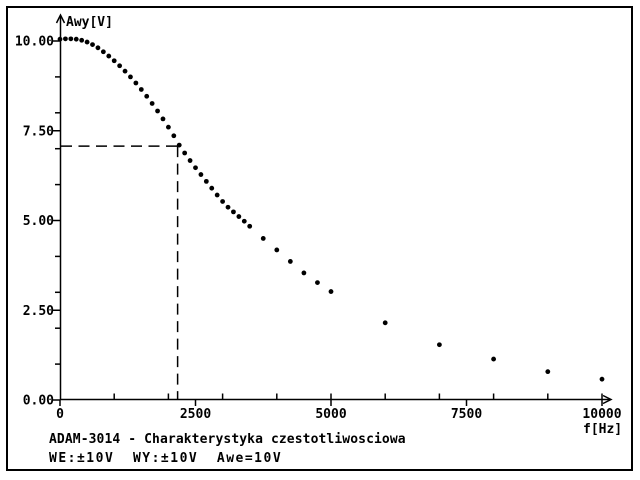  What do you see at coordinates (38, 131) in the screenshot?
I see `y-tick-label: 7.50` at bounding box center [38, 131].